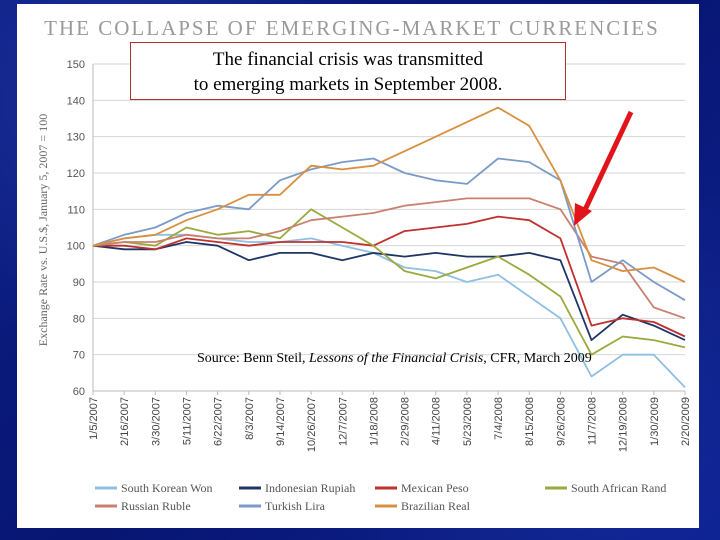 This screenshot has width=720, height=540. I want to click on legend-label: South African Rand, so click(618, 488).